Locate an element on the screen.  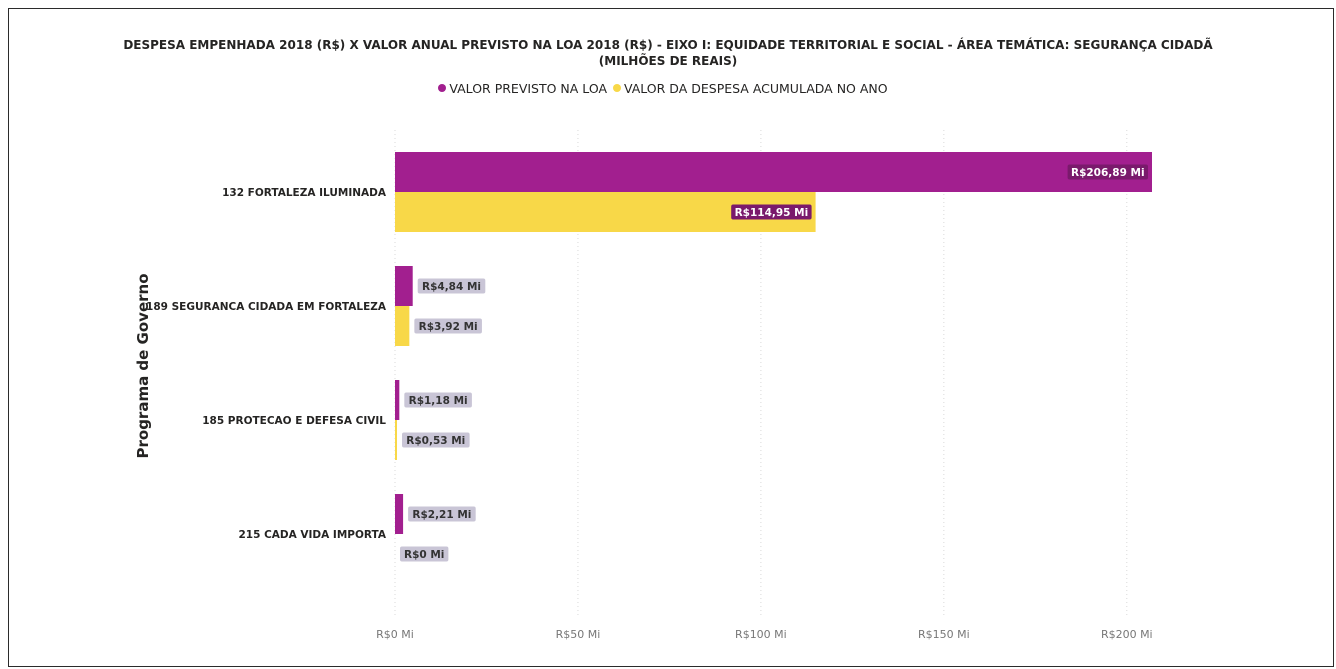
chart-title-line-2: (MILHÕES DE REAIS) is located at coordinates (668, 61).